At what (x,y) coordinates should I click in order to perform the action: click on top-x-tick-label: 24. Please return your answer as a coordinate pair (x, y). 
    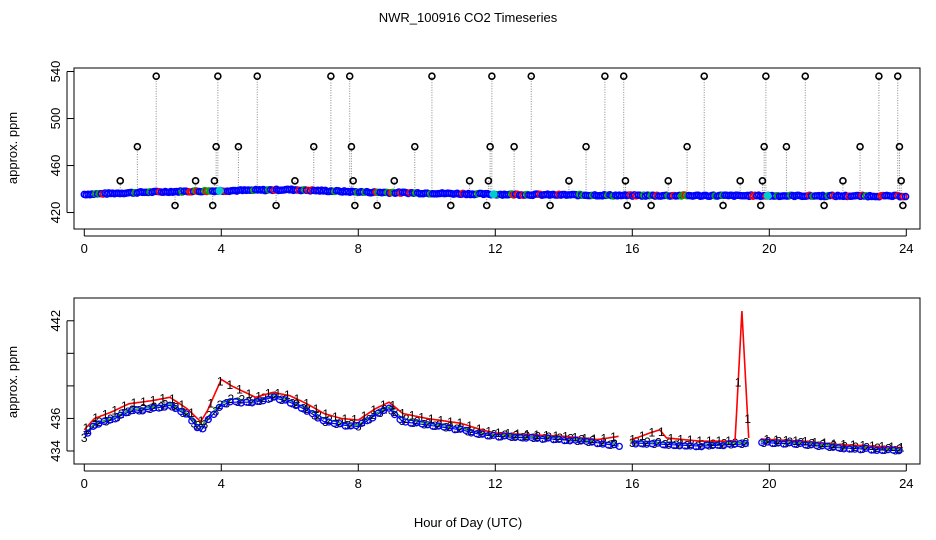
    Looking at the image, I should click on (906, 248).